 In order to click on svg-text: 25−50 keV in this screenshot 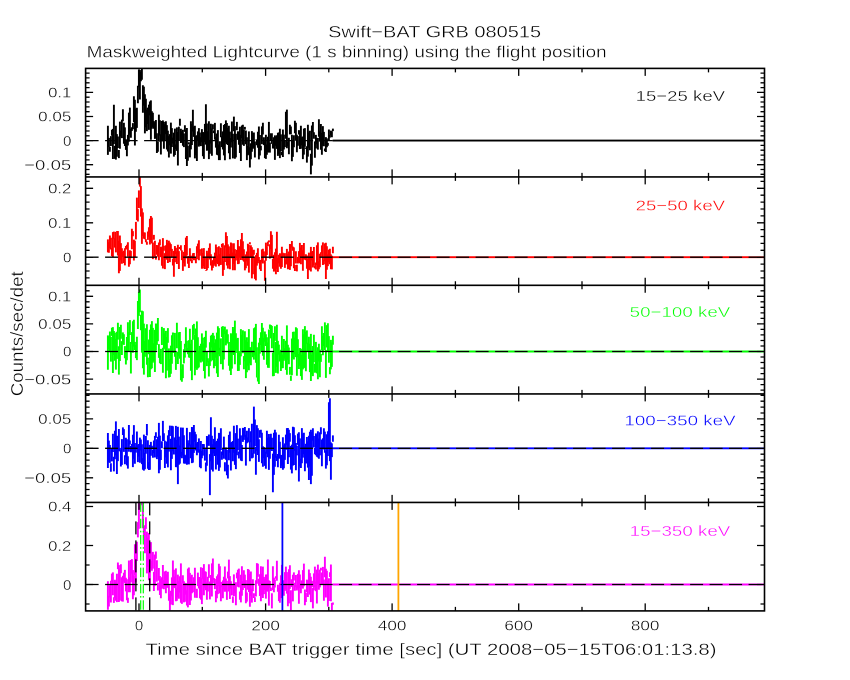, I will do `click(681, 205)`.